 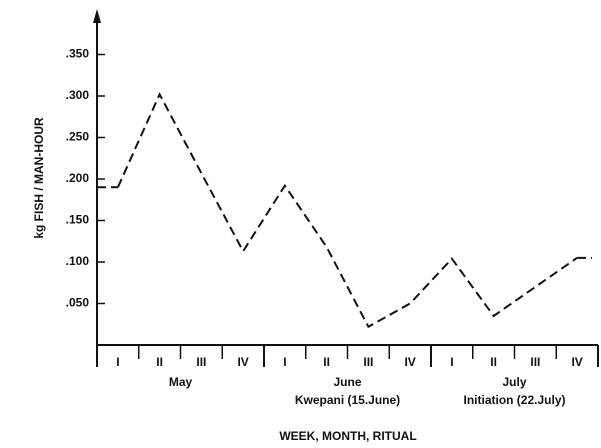 I want to click on month-label: July, so click(x=514, y=382).